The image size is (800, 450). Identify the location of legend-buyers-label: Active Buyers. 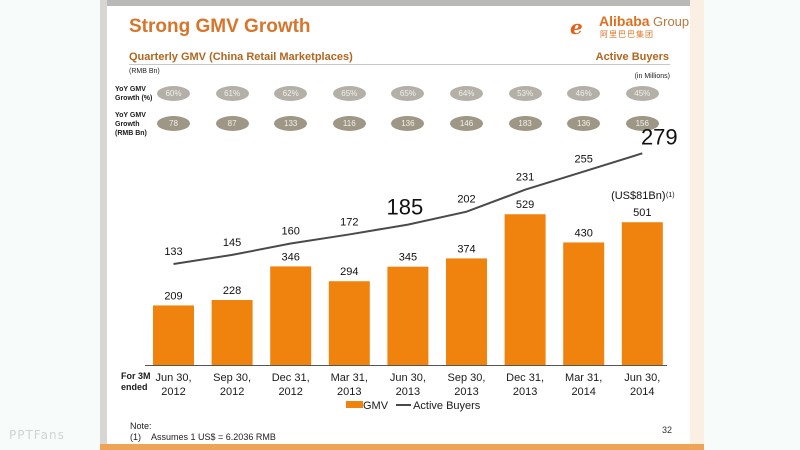
(447, 406).